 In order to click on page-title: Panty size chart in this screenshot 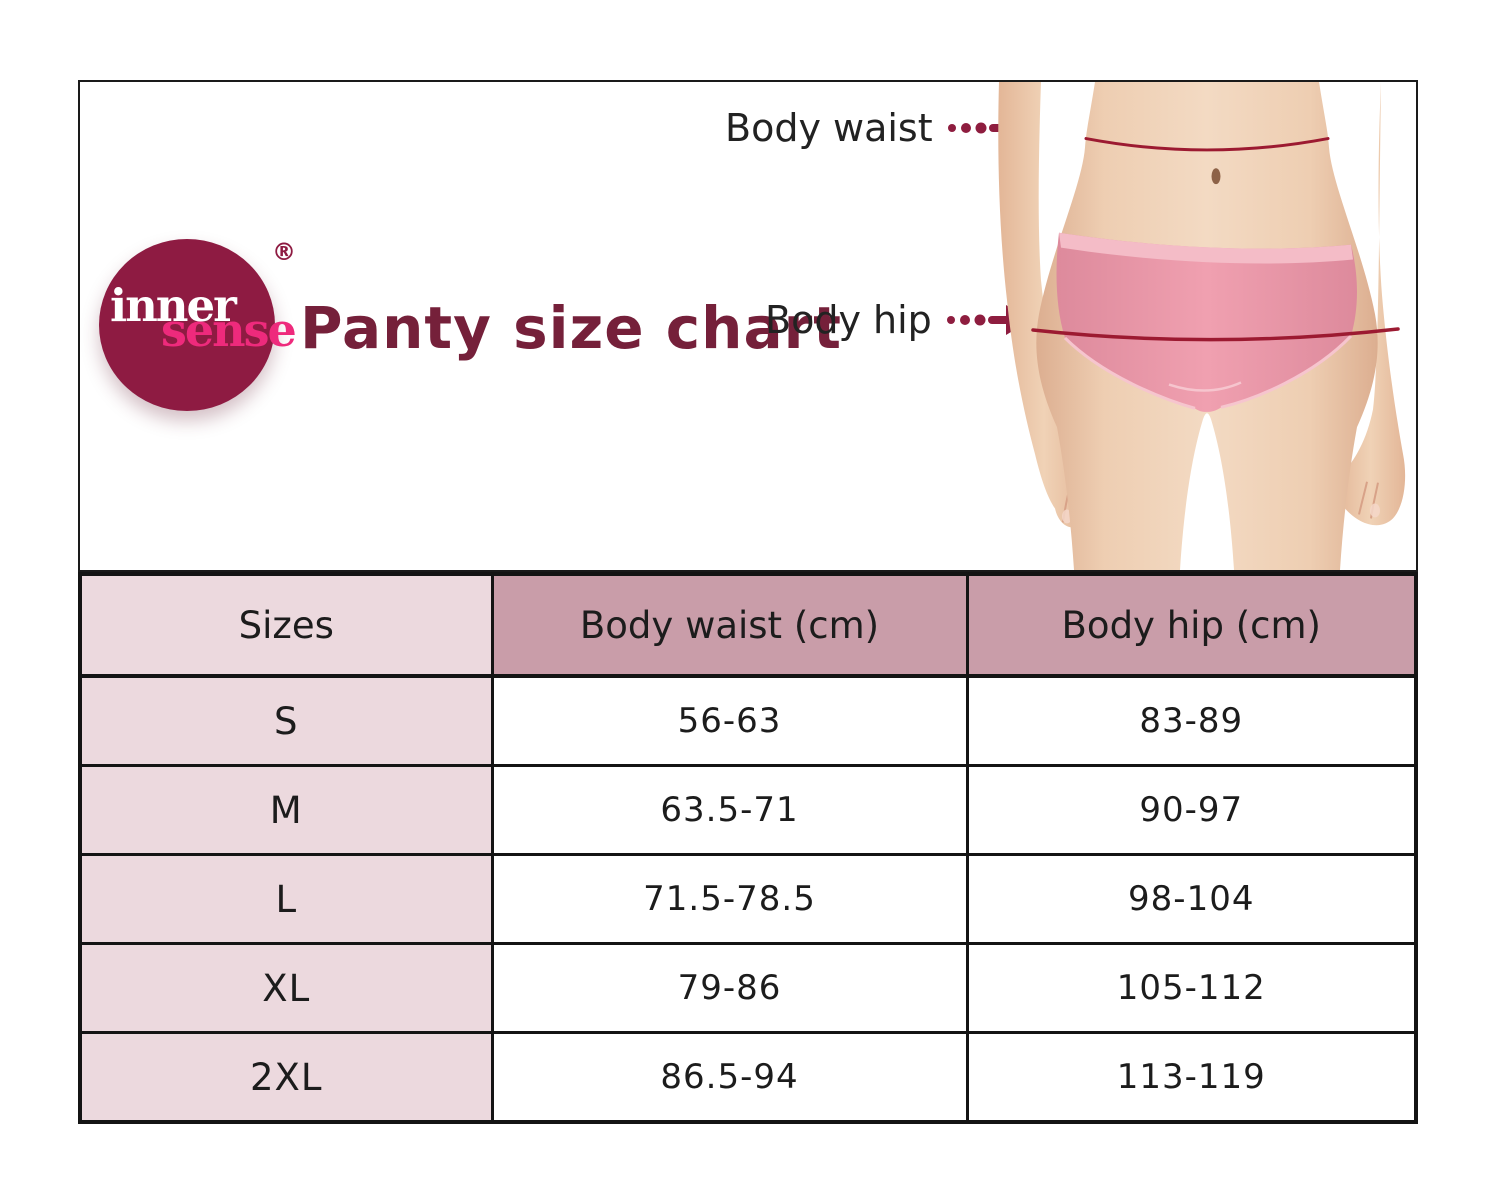, I will do `click(571, 328)`.